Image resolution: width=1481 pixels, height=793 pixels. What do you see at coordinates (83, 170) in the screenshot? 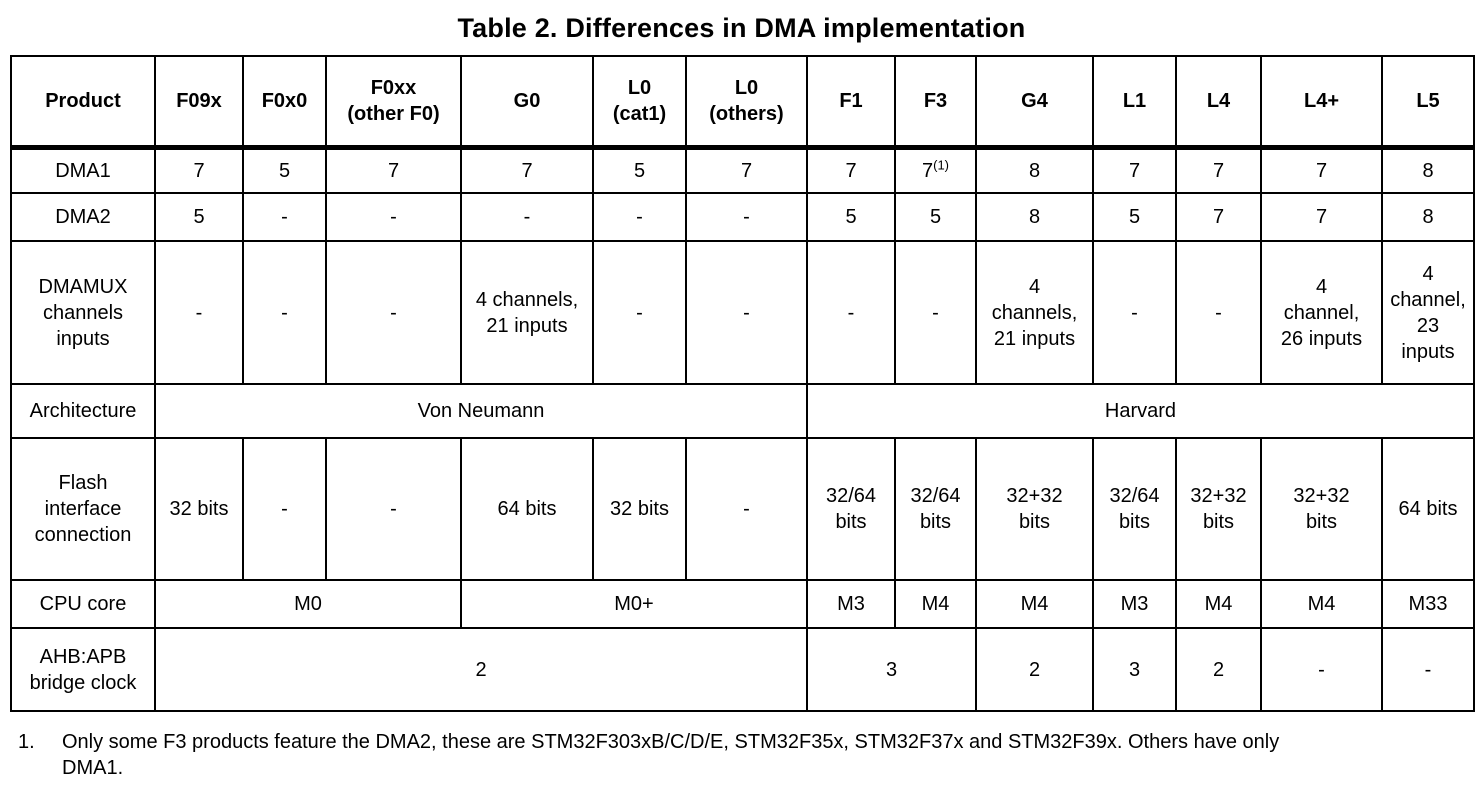
I see `row-label-dma1: DMA1` at bounding box center [83, 170].